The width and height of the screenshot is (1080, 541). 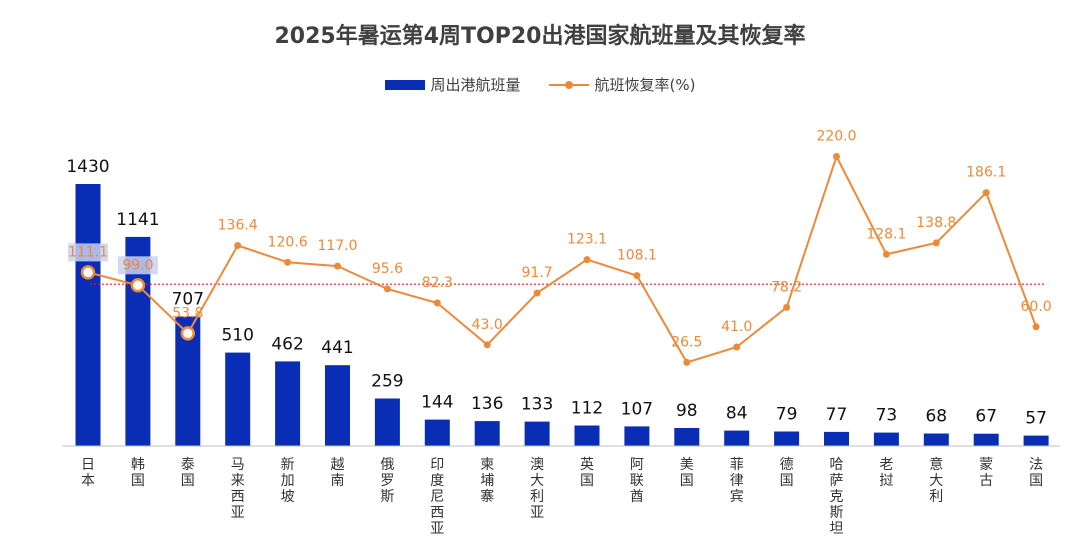 I want to click on rate-value-label-德国: 78.2, so click(x=786, y=287).